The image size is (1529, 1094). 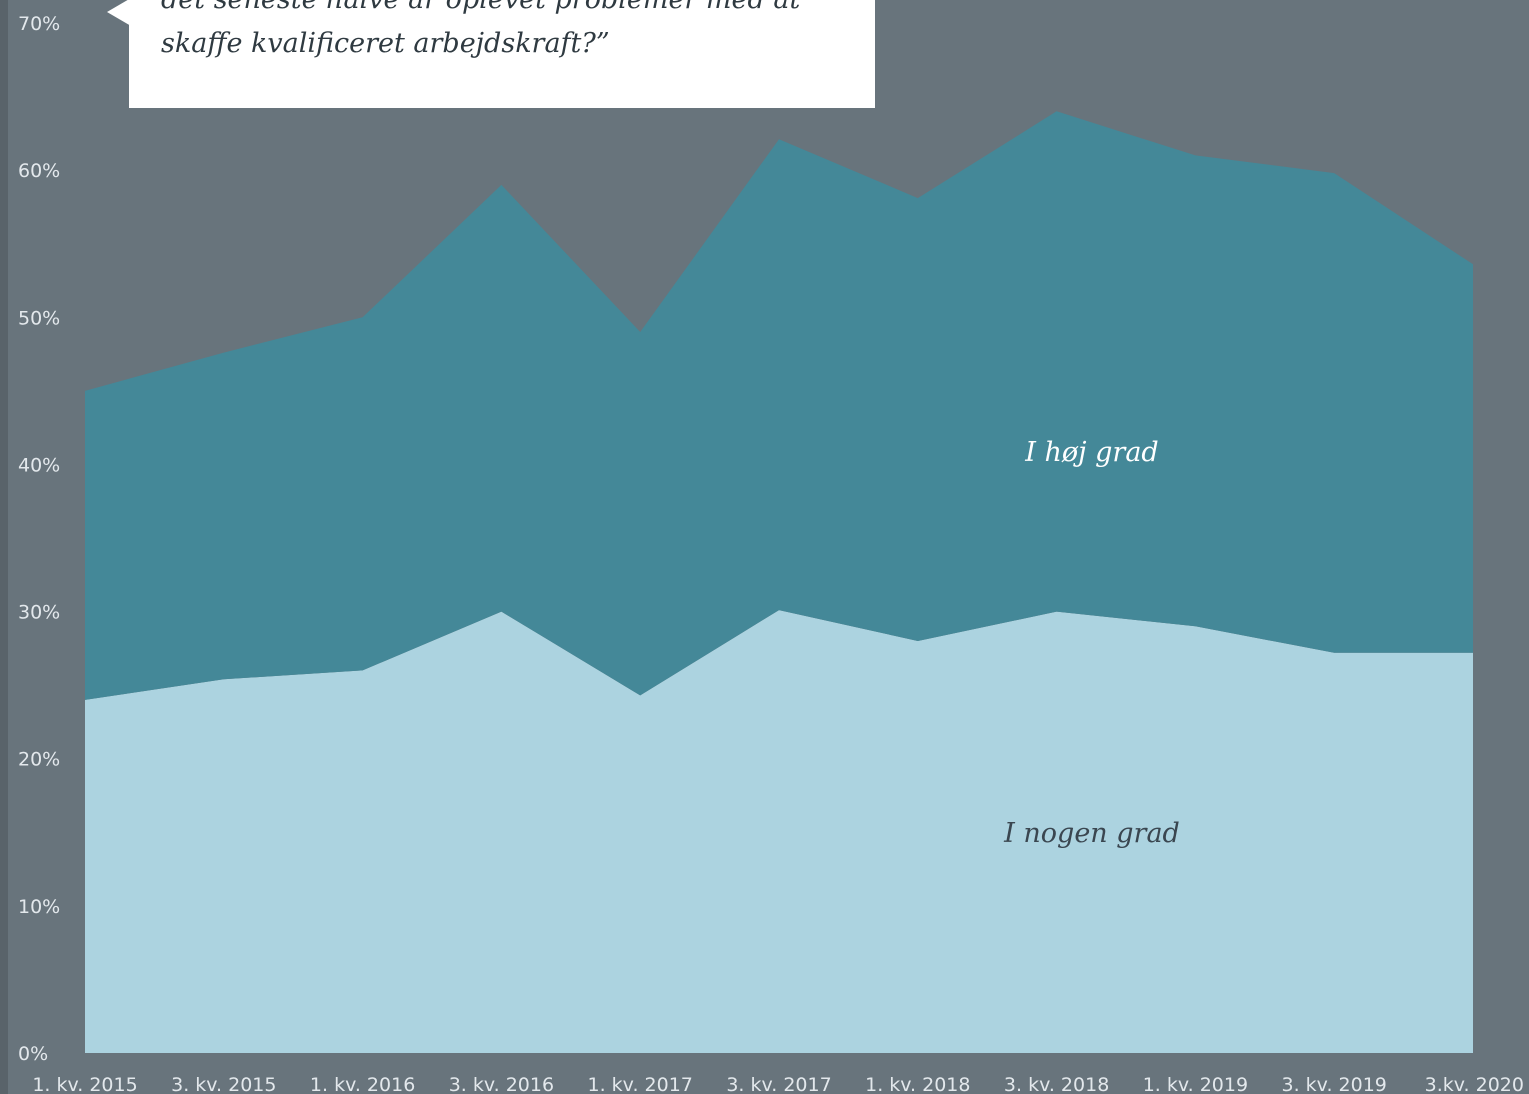 What do you see at coordinates (39, 907) in the screenshot?
I see `y-tick-label: 10%` at bounding box center [39, 907].